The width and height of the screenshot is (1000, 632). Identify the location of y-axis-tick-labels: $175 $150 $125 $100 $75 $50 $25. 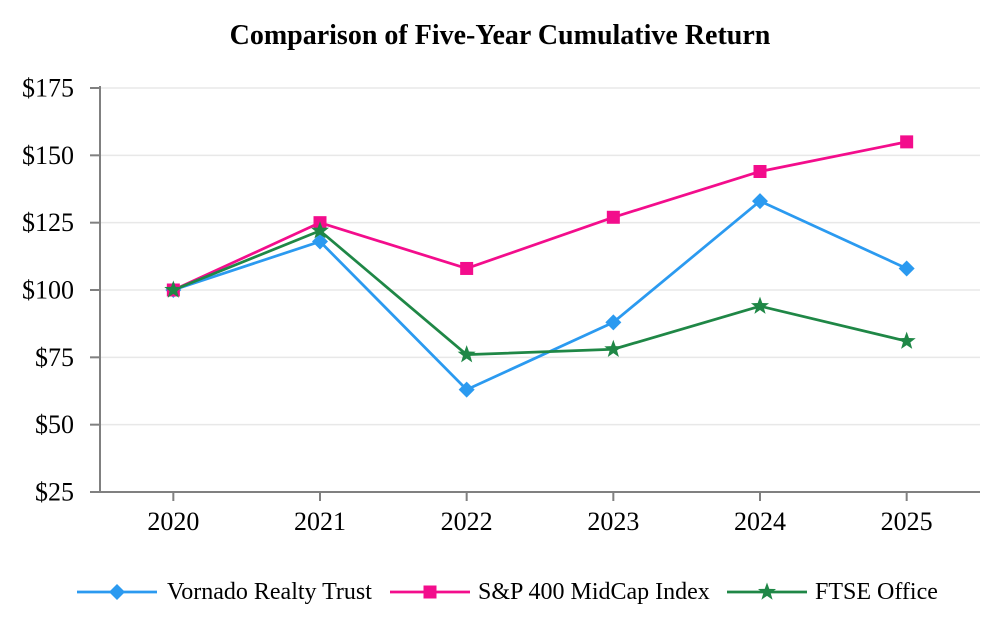
(48, 290).